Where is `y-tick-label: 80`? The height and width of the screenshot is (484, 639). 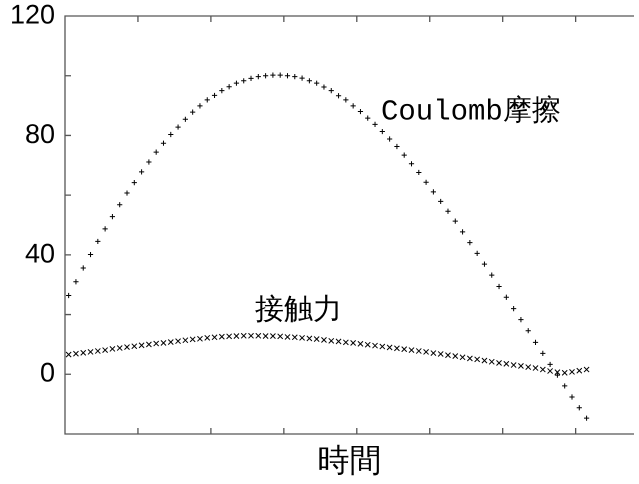
y-tick-label: 80 is located at coordinates (39, 133).